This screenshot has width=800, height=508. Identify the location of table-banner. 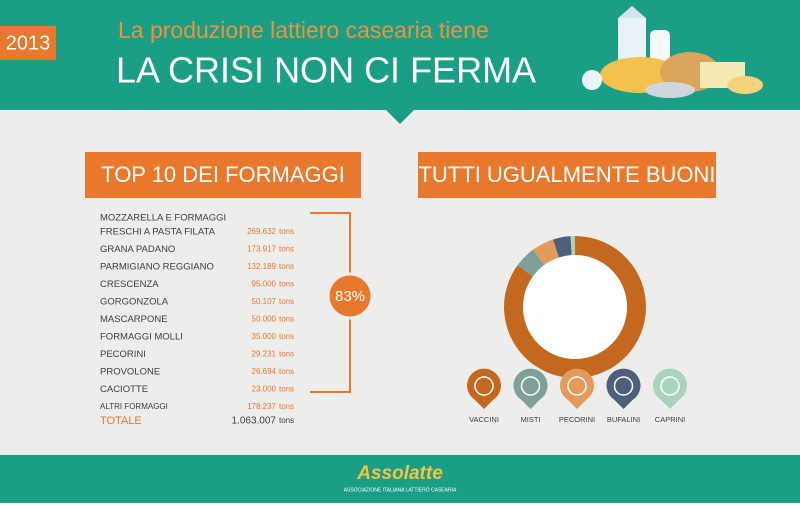
(223, 175).